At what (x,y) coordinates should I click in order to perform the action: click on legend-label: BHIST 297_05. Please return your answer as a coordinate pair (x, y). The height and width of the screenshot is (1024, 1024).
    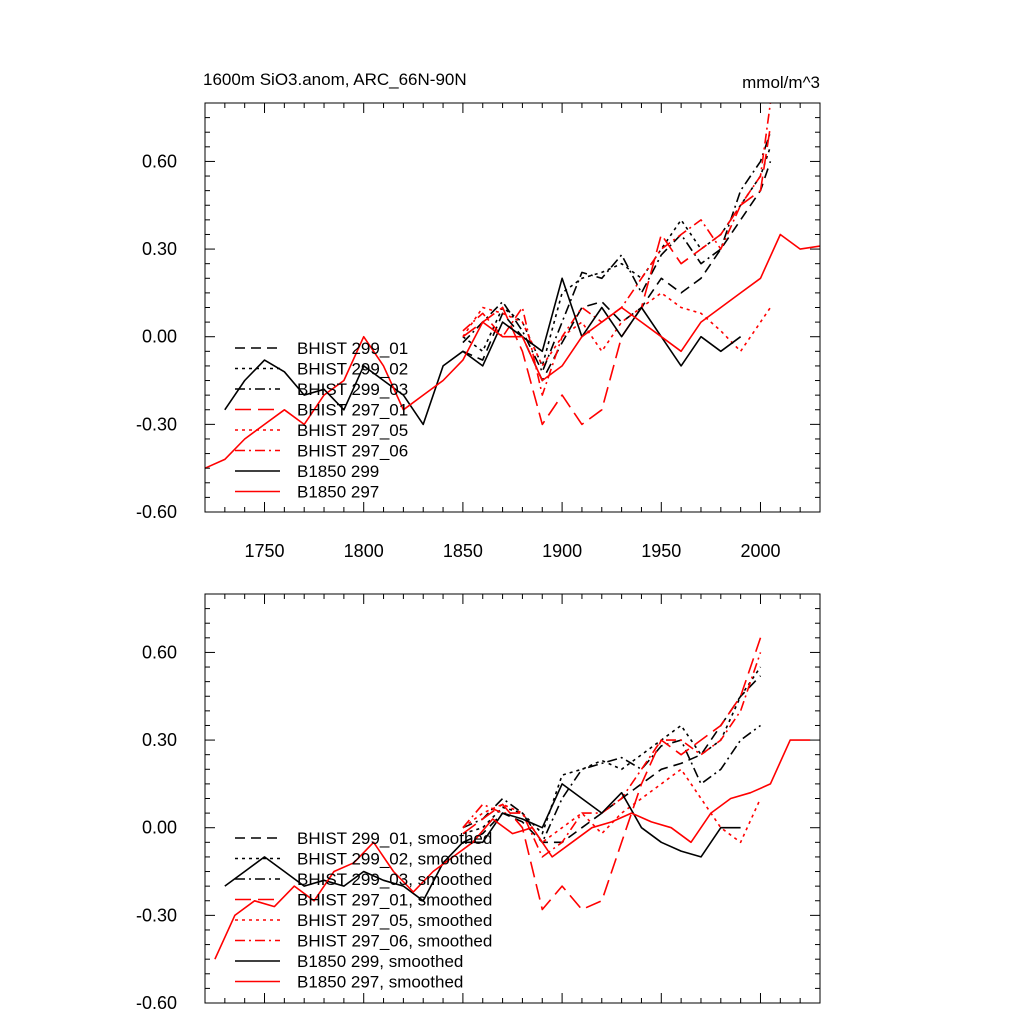
    Looking at the image, I should click on (352, 430).